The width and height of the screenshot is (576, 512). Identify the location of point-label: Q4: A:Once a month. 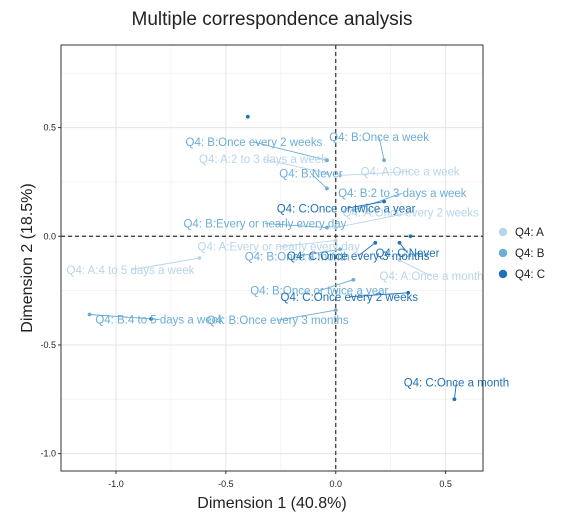
(431, 277).